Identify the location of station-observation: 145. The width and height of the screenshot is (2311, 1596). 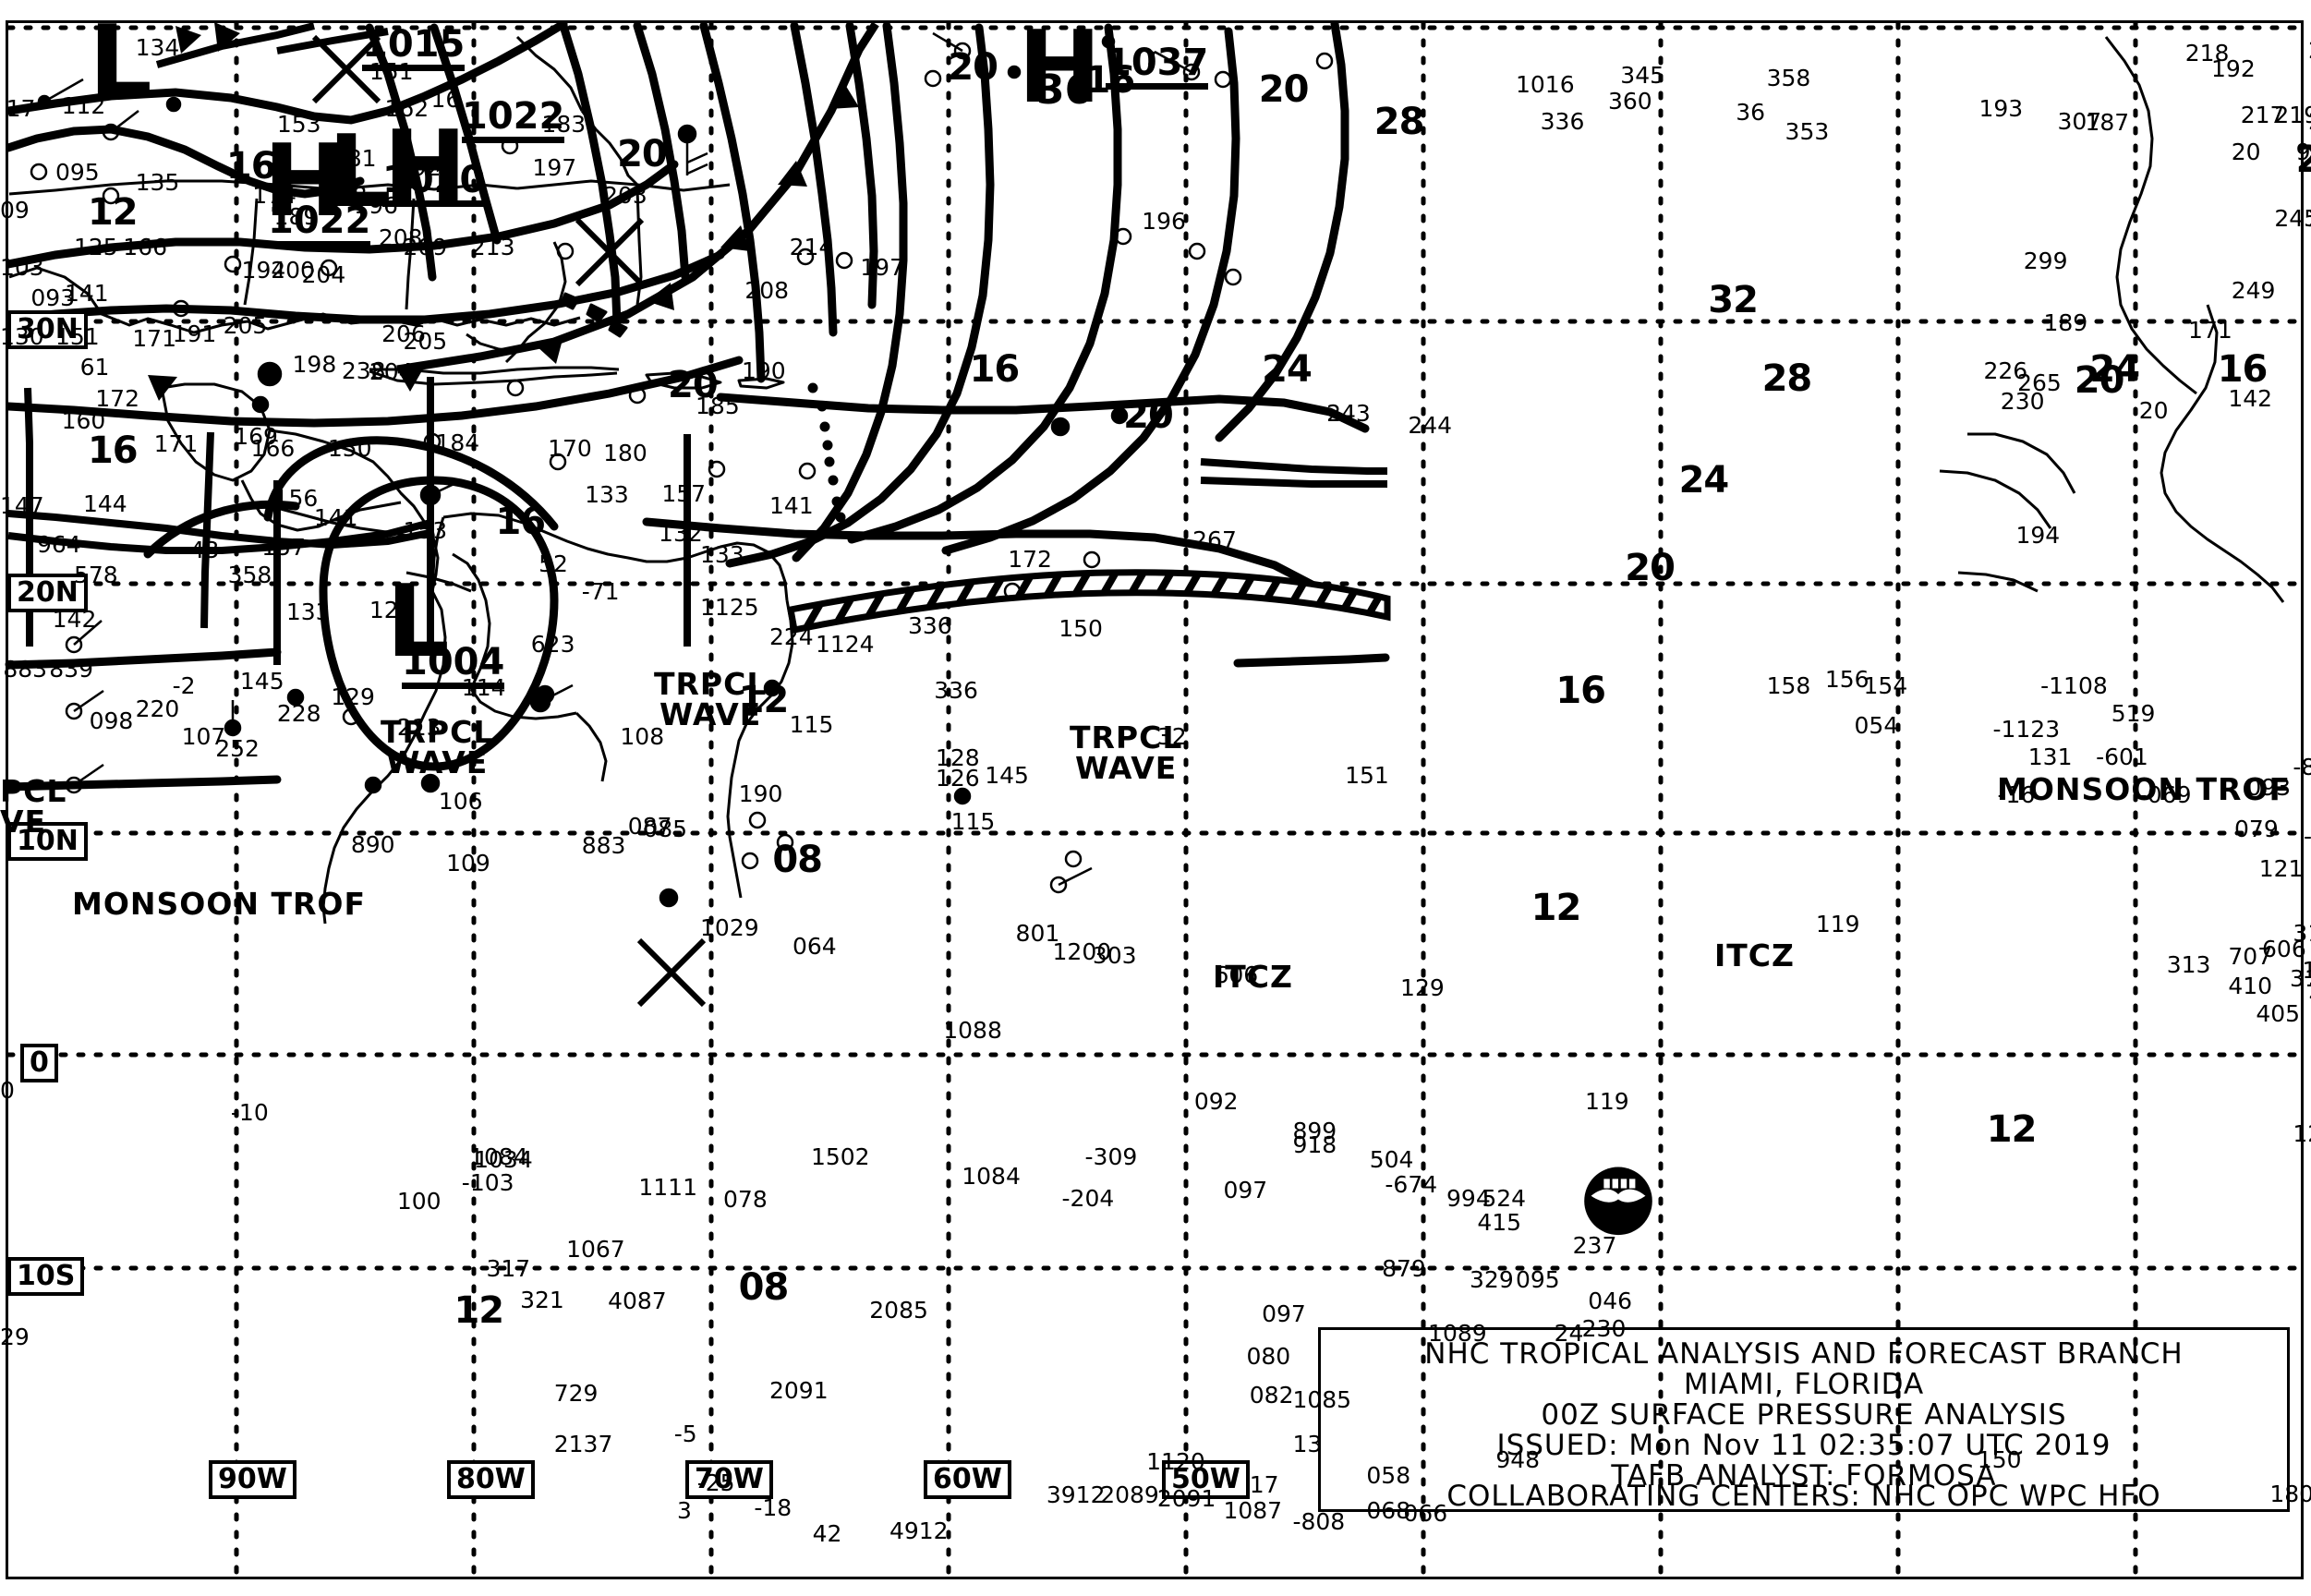
(1007, 775).